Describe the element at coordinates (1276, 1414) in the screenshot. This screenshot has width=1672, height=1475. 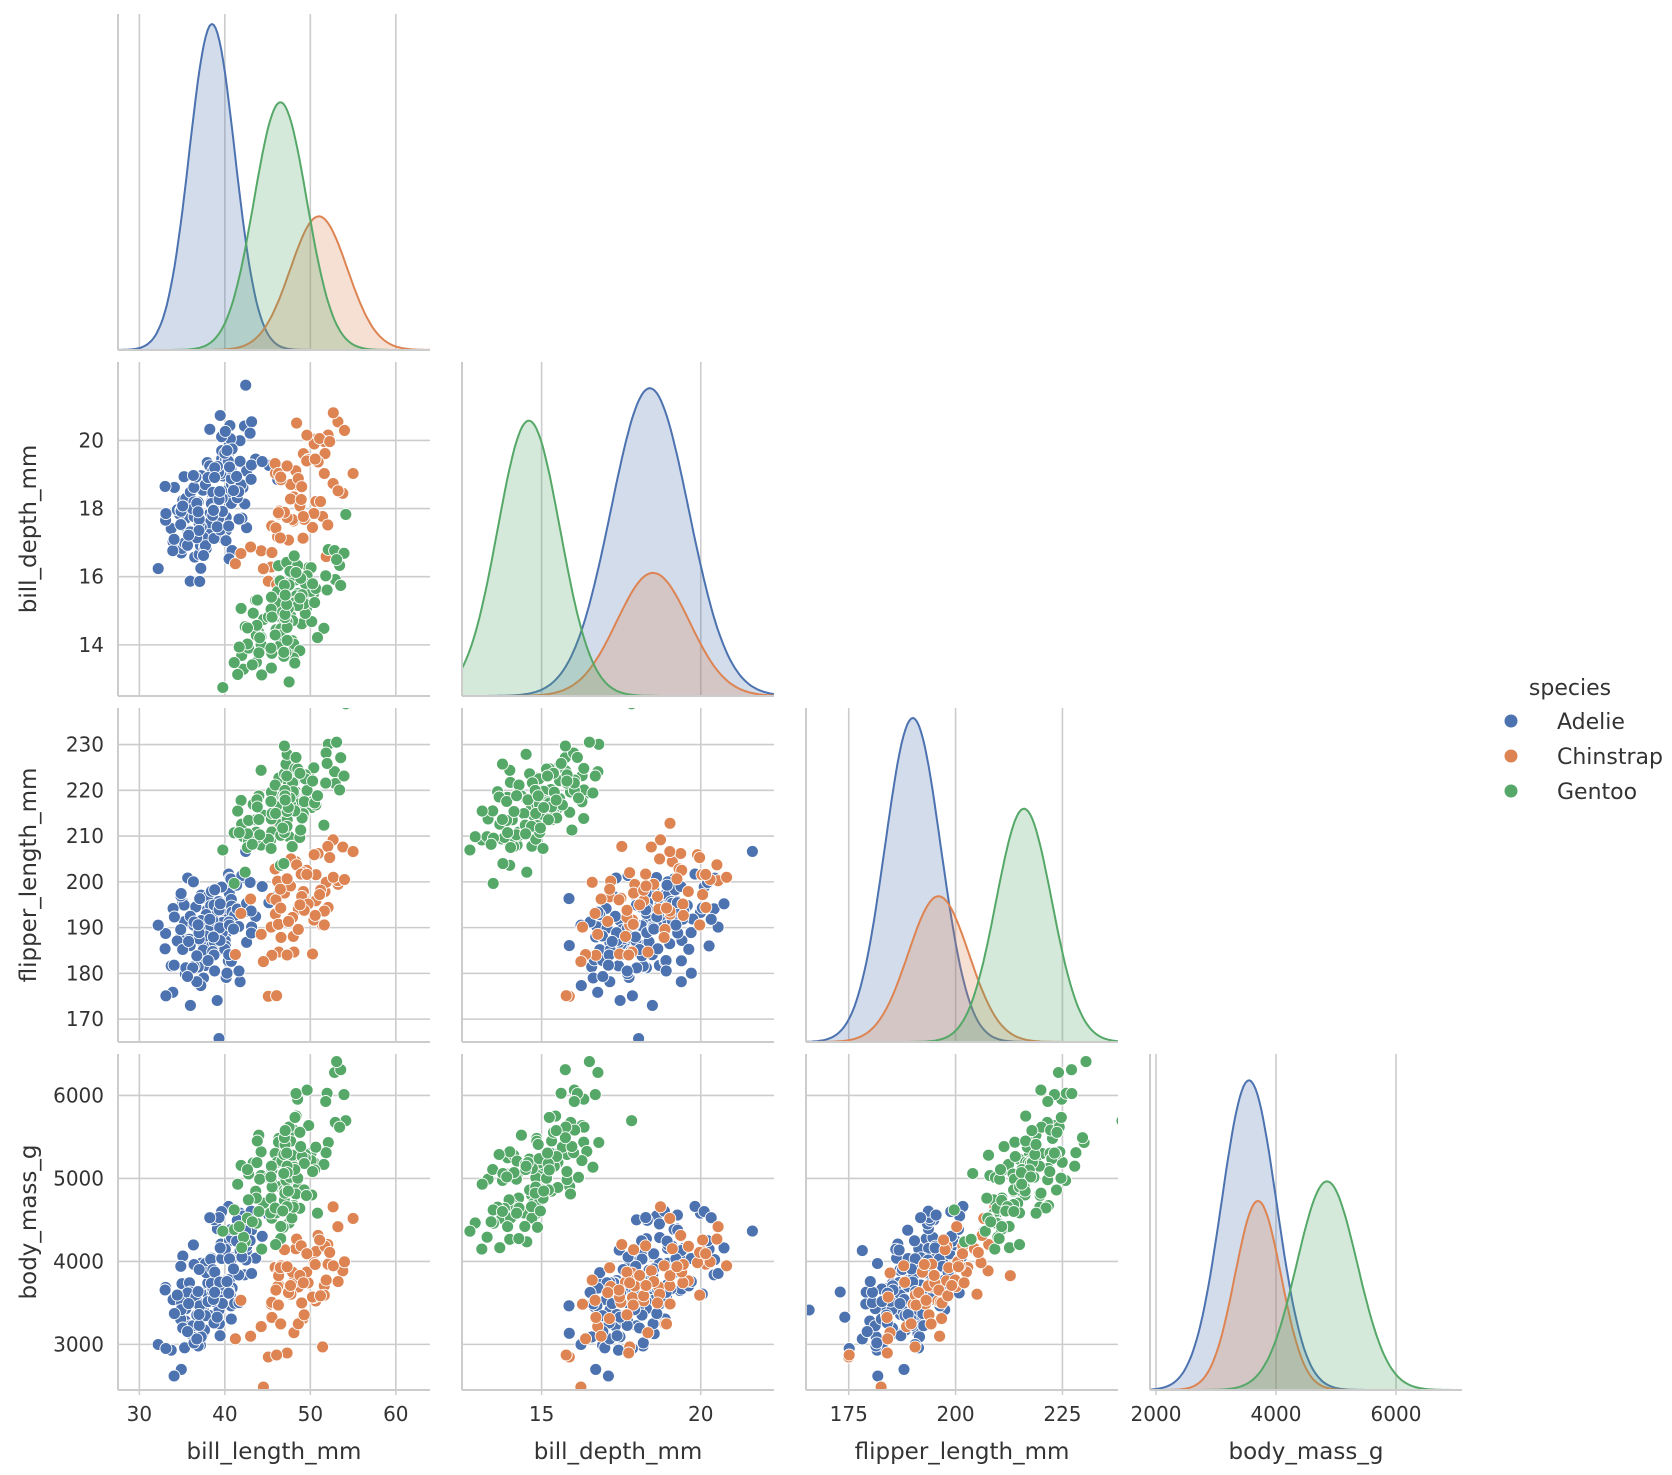
I see `x-tick-label: 4000` at that location.